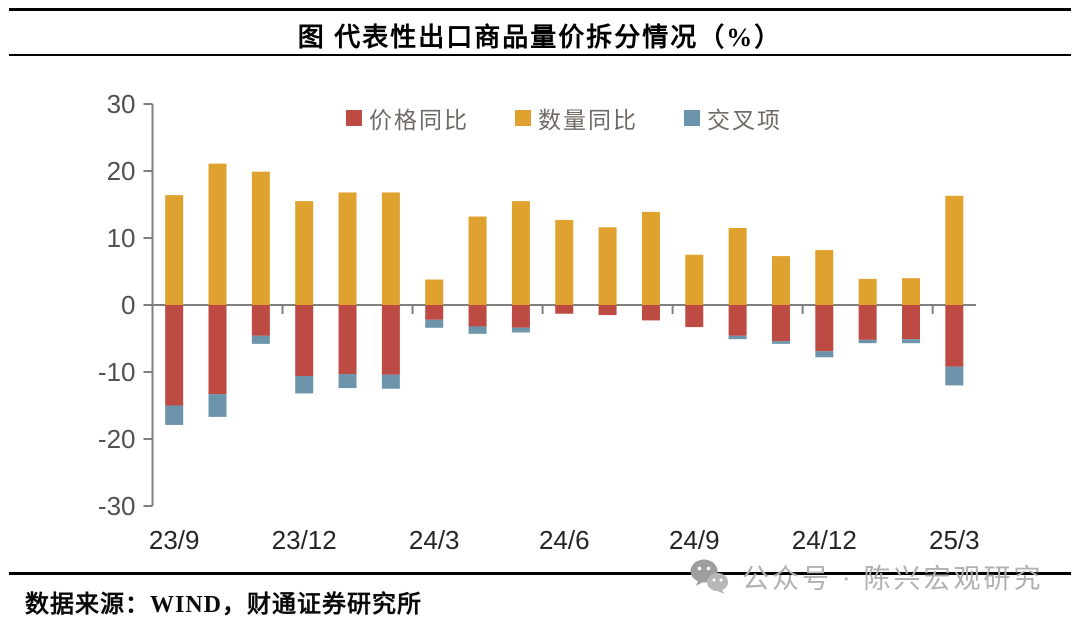 The height and width of the screenshot is (621, 1080). I want to click on bar-quantity-24/11, so click(780, 280).